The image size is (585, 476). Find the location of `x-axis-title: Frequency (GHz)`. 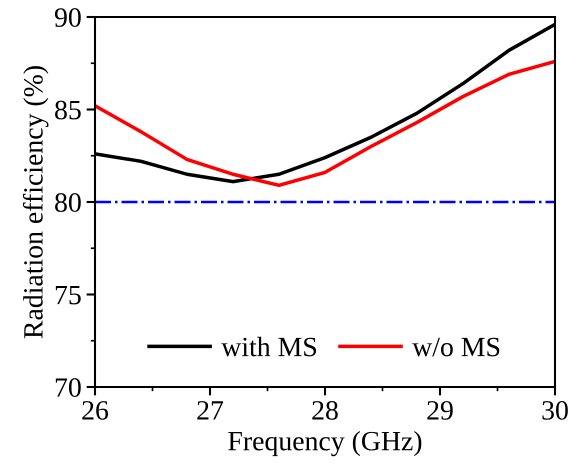

x-axis-title: Frequency (GHz) is located at coordinates (325, 443).